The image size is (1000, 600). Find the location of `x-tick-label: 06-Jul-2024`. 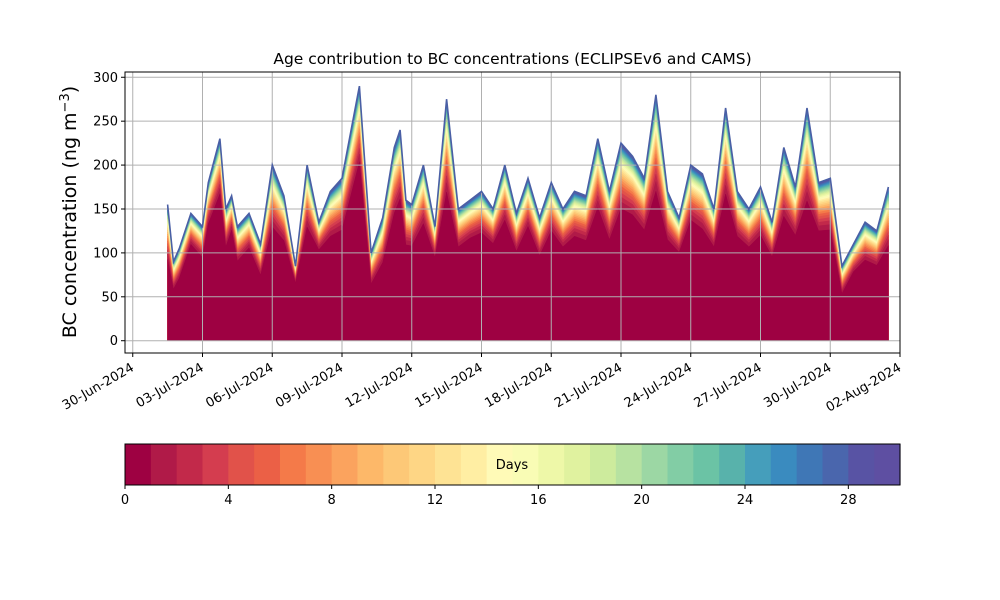

x-tick-label: 06-Jul-2024 is located at coordinates (239, 385).